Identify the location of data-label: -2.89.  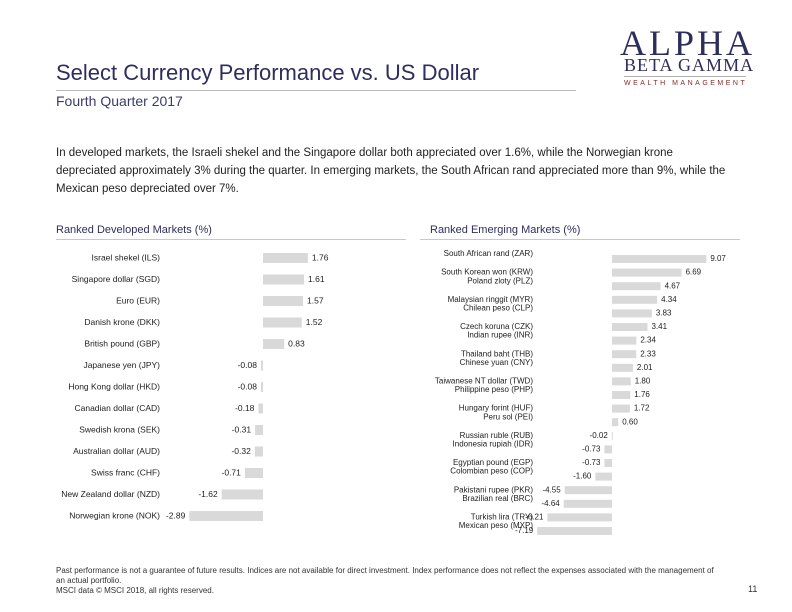
(176, 515).